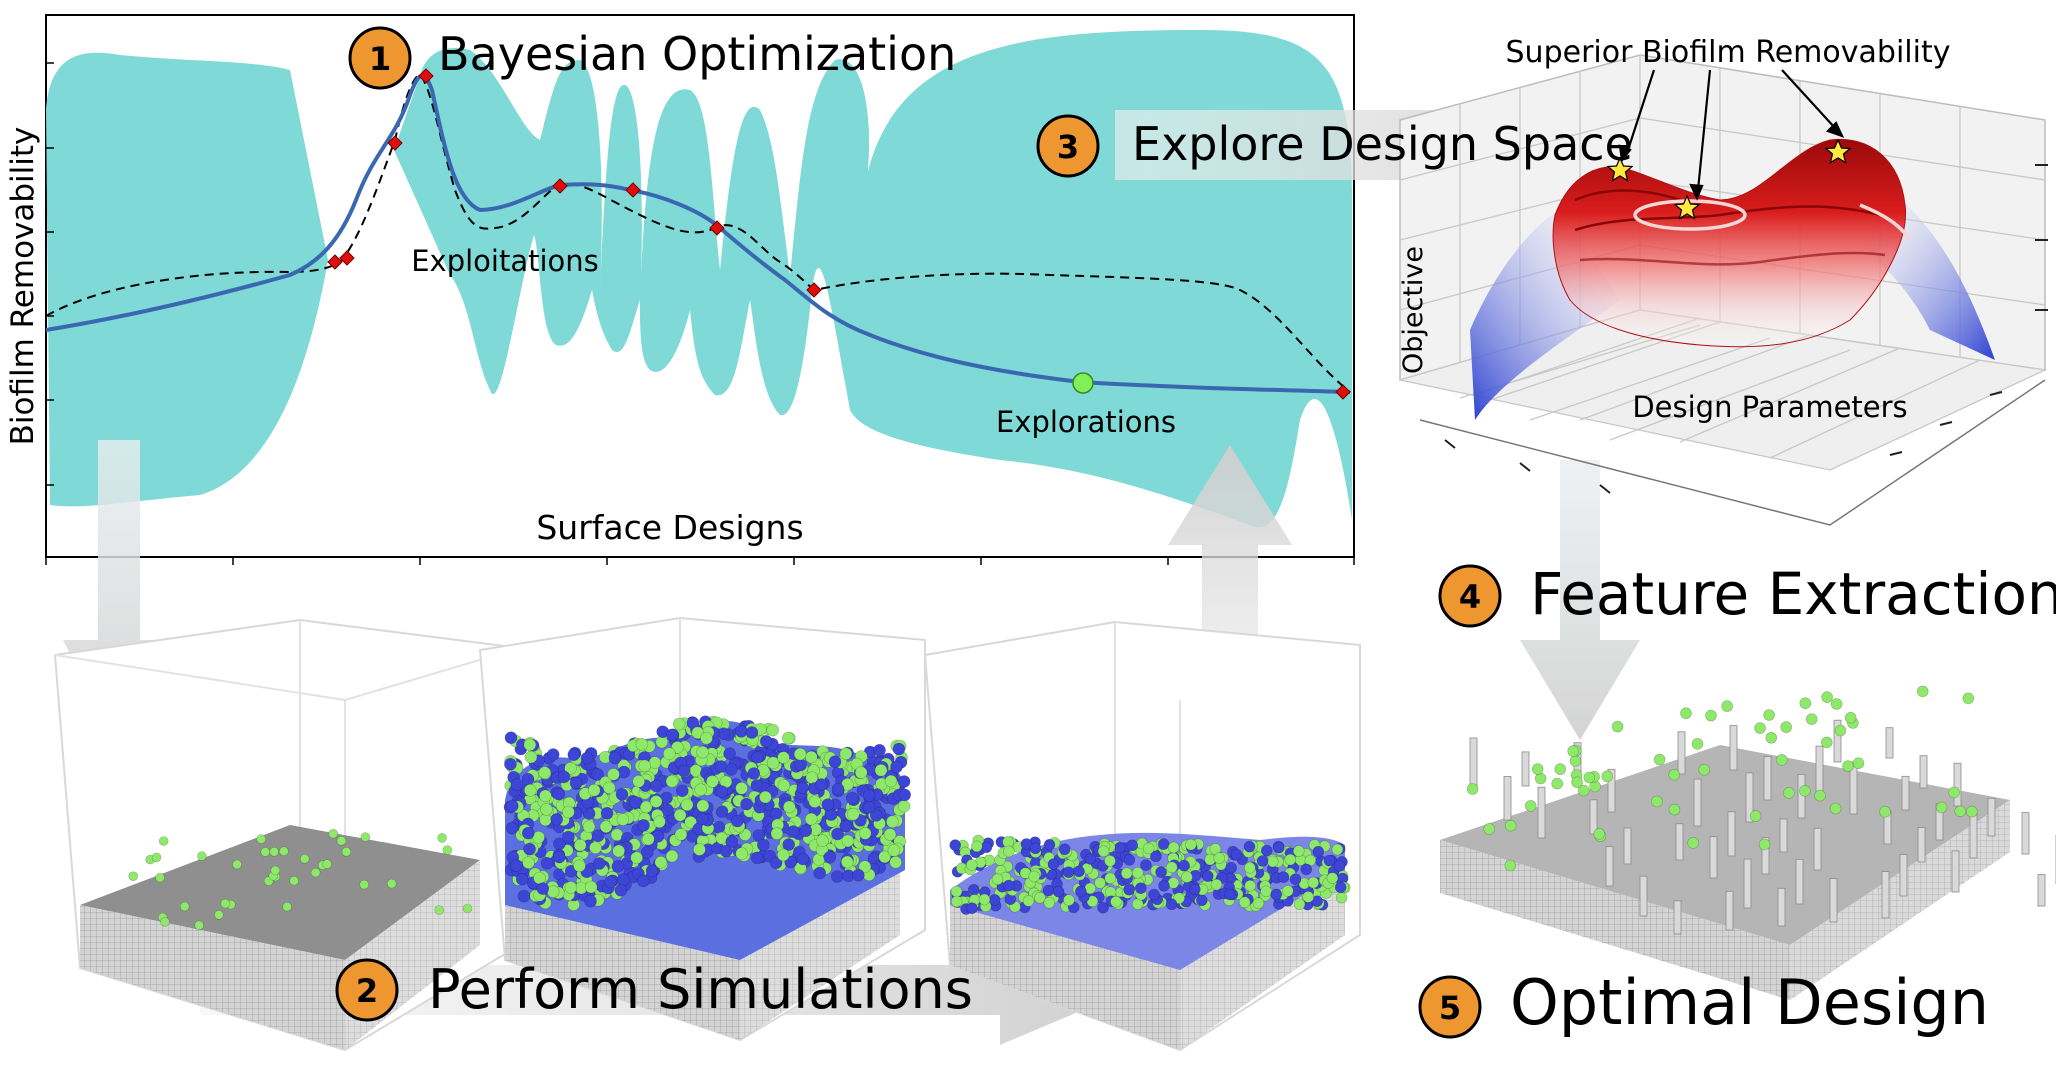  I want to click on surface-zlabel: Objective, so click(1413, 310).